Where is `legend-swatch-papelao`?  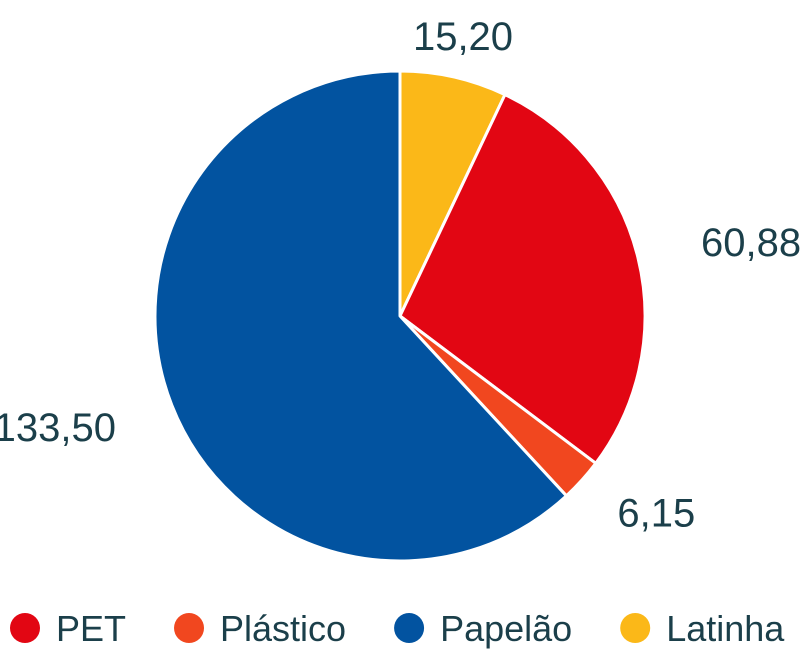 legend-swatch-papelao is located at coordinates (409, 628).